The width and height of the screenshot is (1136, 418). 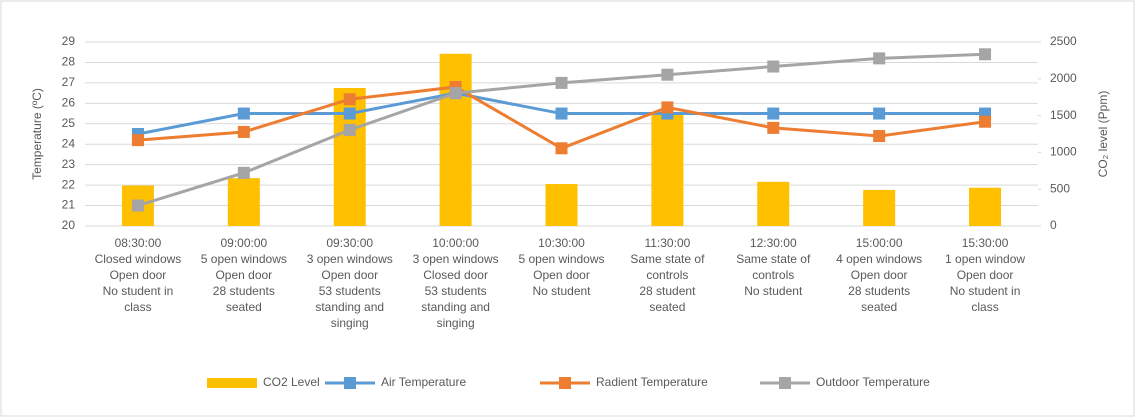 I want to click on legend-label: CO2 Level, so click(x=291, y=382).